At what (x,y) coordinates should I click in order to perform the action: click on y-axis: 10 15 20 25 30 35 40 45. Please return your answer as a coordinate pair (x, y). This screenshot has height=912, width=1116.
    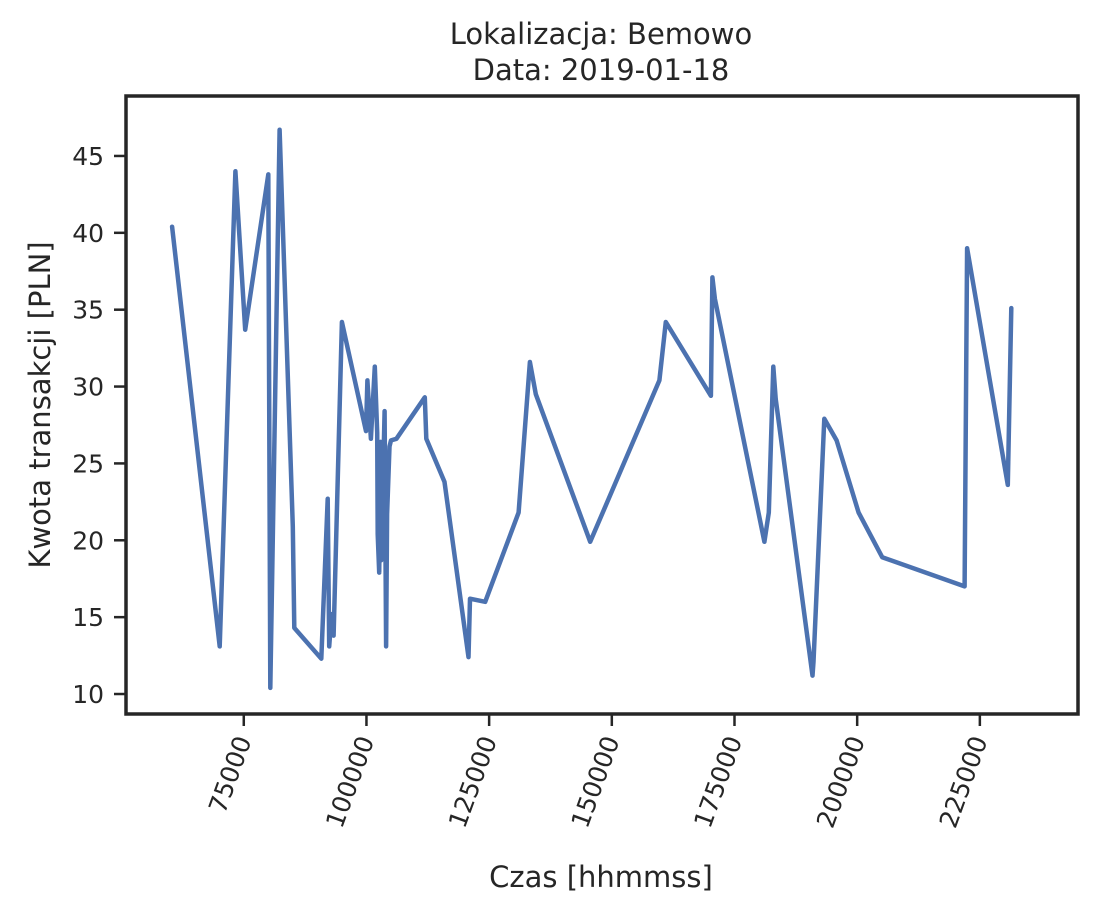
    Looking at the image, I should click on (99, 425).